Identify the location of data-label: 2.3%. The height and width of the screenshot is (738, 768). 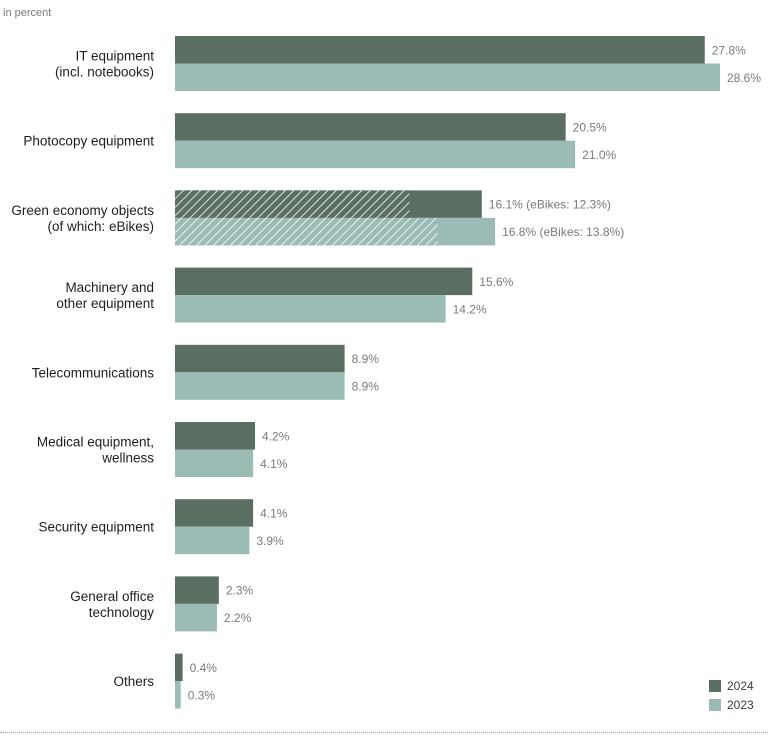
(240, 591).